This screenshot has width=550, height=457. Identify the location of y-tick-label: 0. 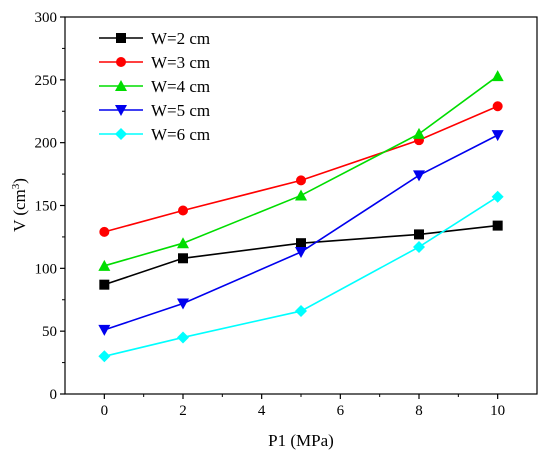
(54, 395).